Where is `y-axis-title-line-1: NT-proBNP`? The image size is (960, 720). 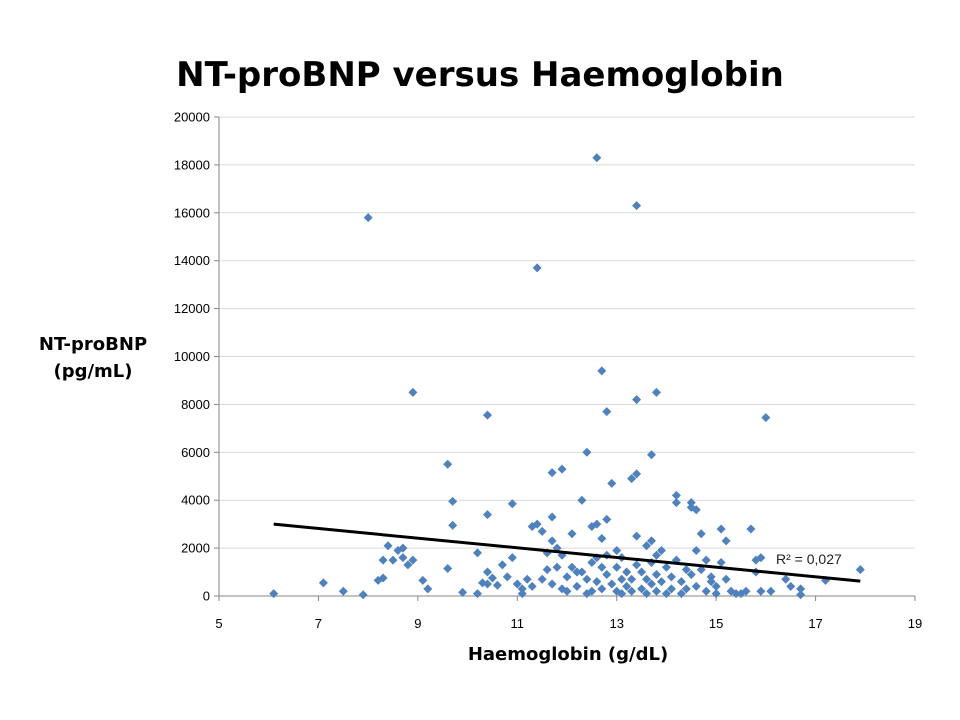
y-axis-title-line-1: NT-proBNP is located at coordinates (93, 344).